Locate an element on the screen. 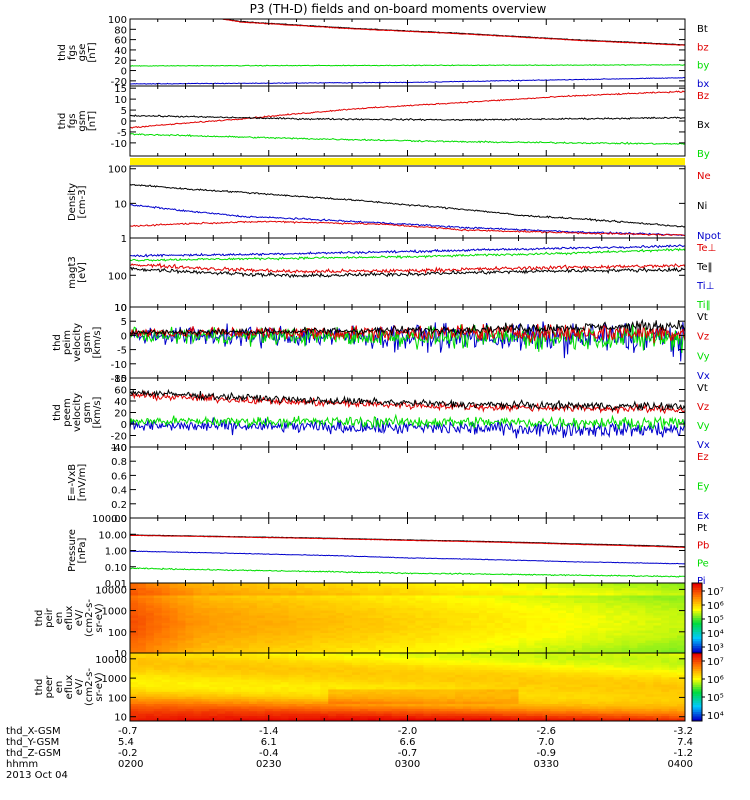 This screenshot has width=750, height=800. y-tick-label: 0.8 is located at coordinates (119, 462).